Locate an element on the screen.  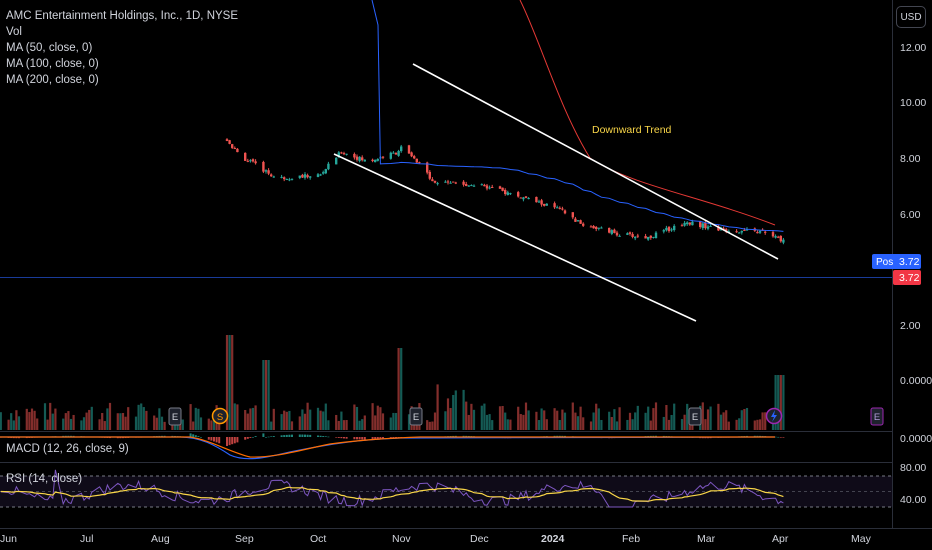
earnings-marker-nov: E is located at coordinates (416, 416).